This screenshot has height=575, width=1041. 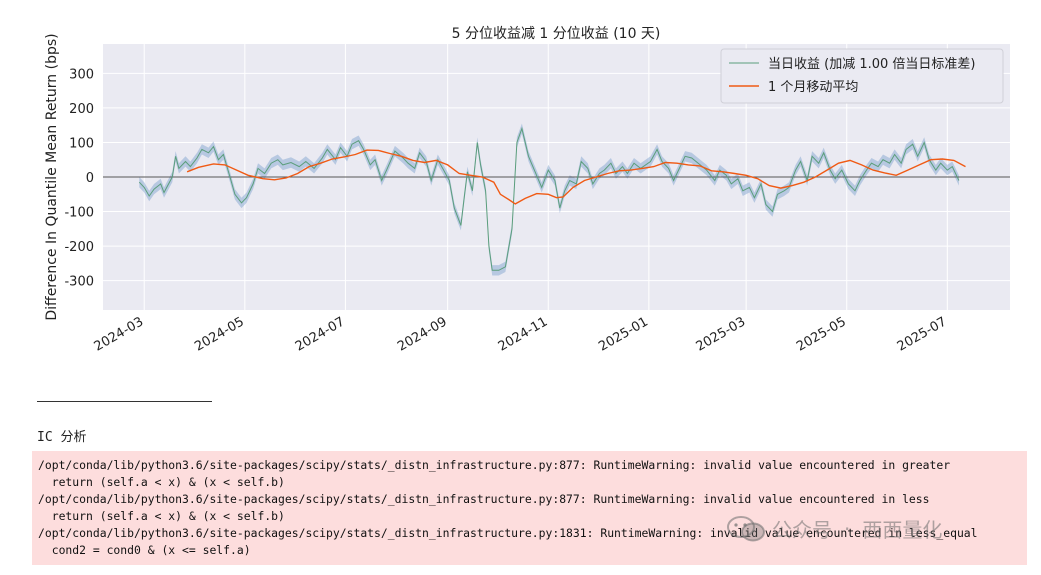 What do you see at coordinates (81, 74) in the screenshot?
I see `y-tick-label: 300` at bounding box center [81, 74].